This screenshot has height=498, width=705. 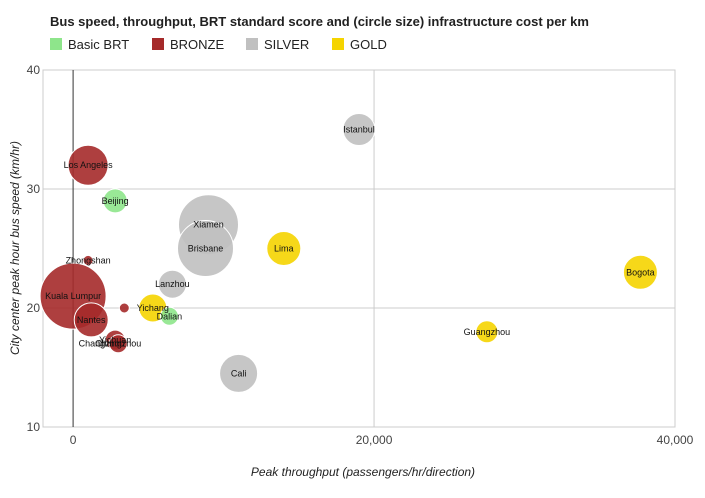 I want to click on y-tick-label: 10, so click(x=34, y=427).